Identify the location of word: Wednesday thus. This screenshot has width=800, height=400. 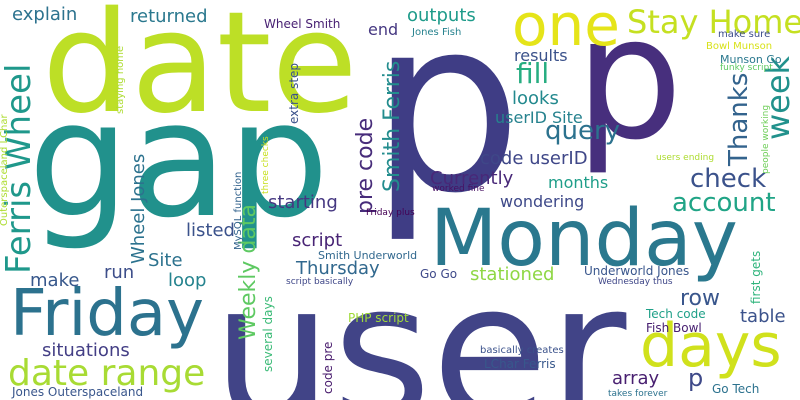
(635, 282).